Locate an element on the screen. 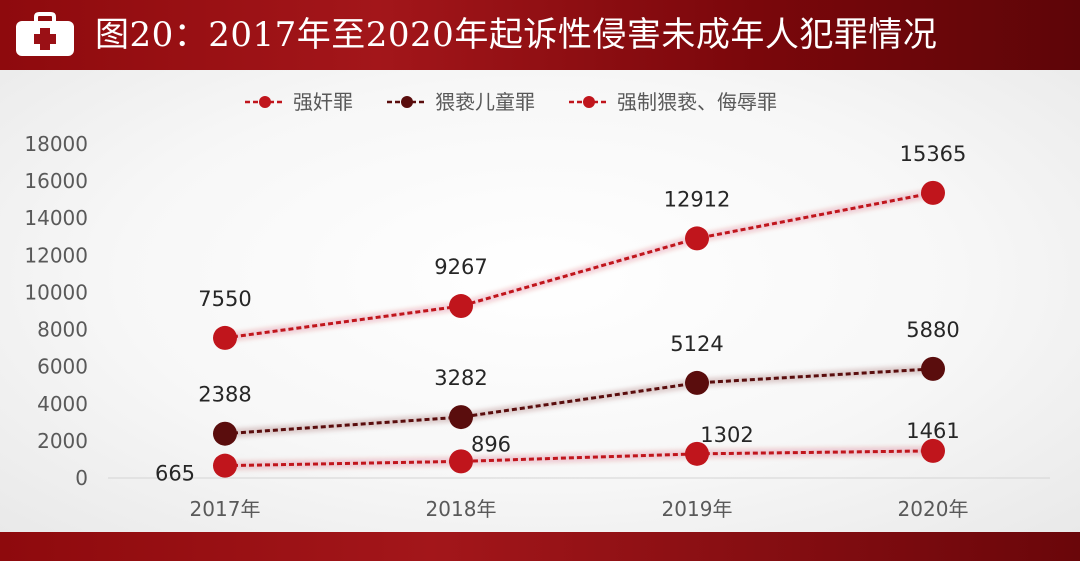  legend-label: 猥亵儿童罪 is located at coordinates (485, 102).